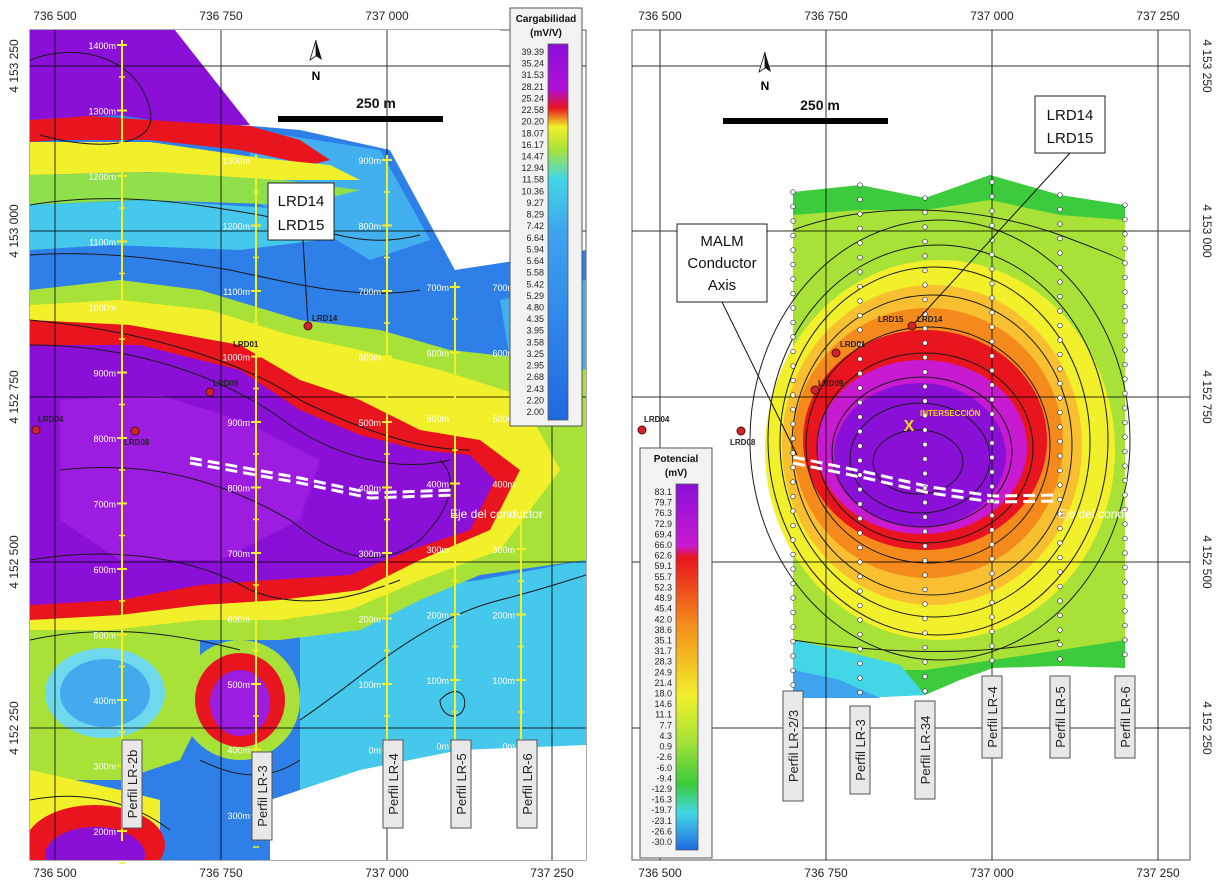 This screenshot has width=1216, height=889. Describe the element at coordinates (664, 778) in the screenshot. I see `legend-value: -9.4` at that location.